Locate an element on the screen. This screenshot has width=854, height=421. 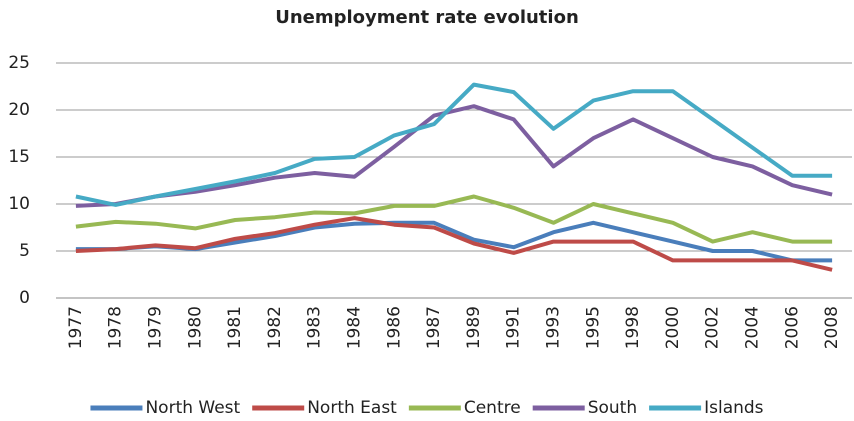
x-tick-label: 1989 is located at coordinates (474, 327).